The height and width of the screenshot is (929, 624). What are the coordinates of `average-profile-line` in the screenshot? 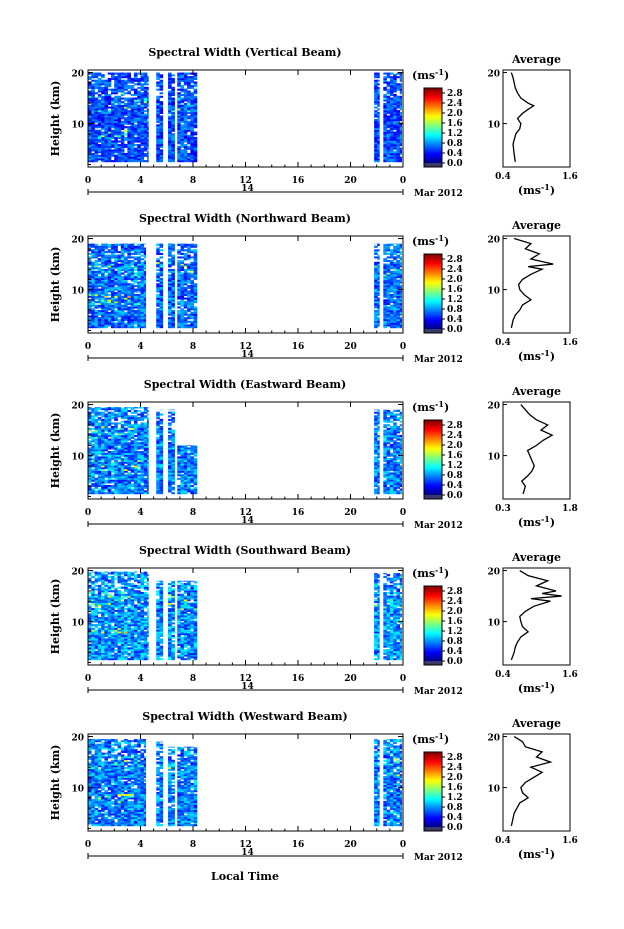 It's located at (532, 283).